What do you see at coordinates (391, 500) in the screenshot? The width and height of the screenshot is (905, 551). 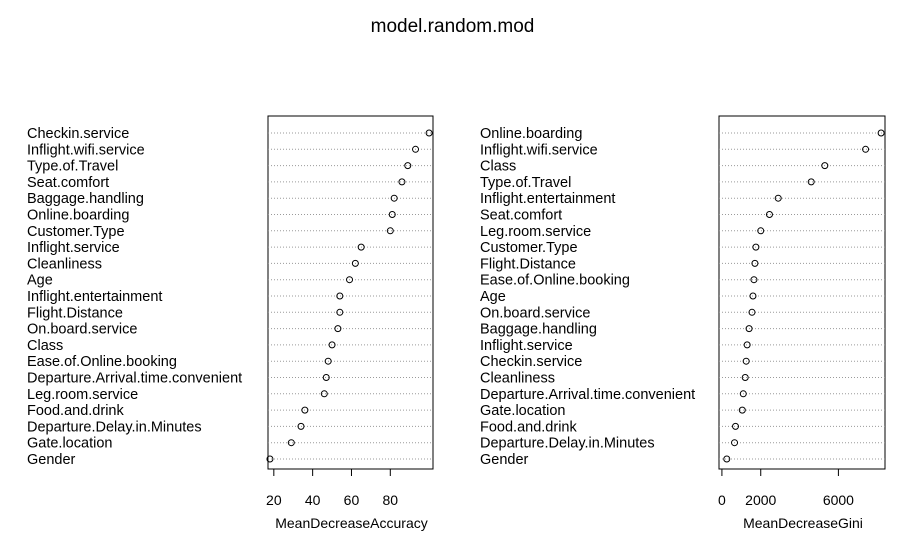 I see `x-tick-label: 80` at bounding box center [391, 500].